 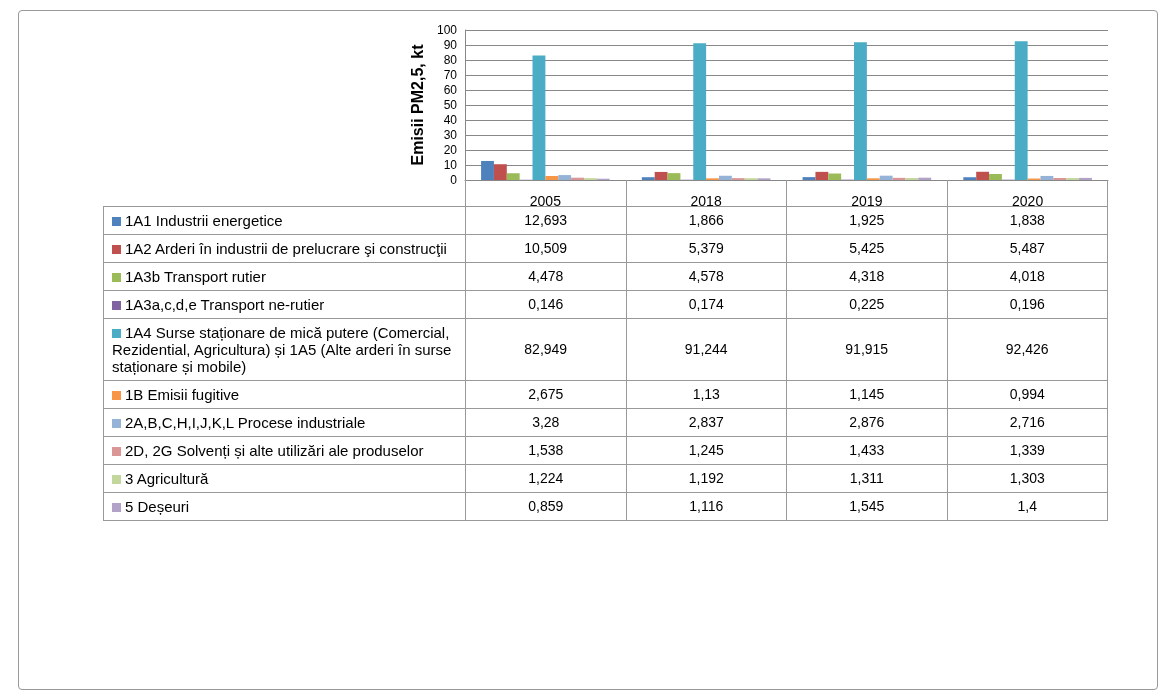 What do you see at coordinates (706, 220) in the screenshot?
I see `data-label: 1,866` at bounding box center [706, 220].